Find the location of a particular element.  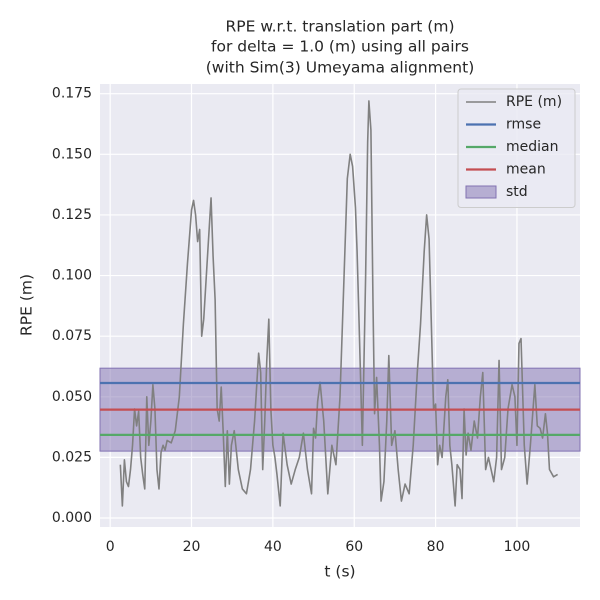

y-tick-label: 0.050 is located at coordinates (72, 397).